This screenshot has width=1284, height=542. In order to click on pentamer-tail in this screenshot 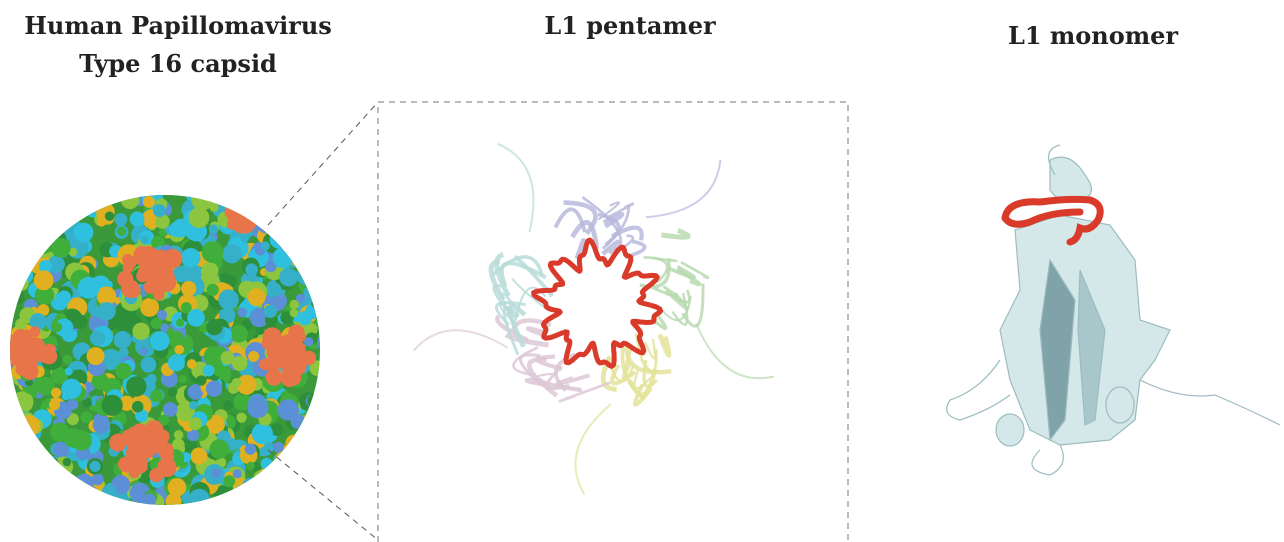, I will do `click(593, 449)`.